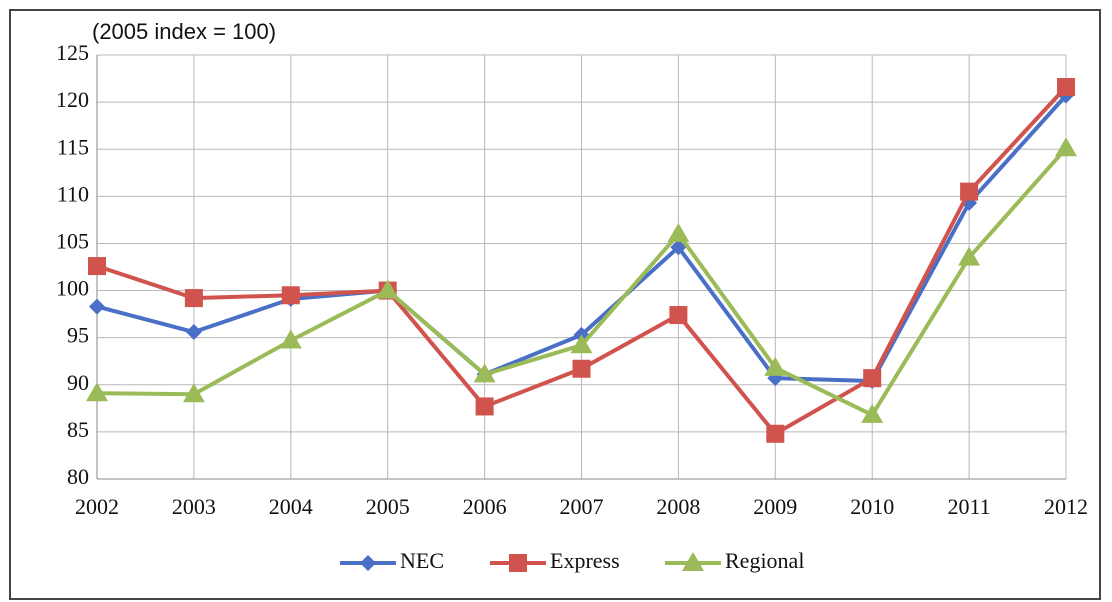 This screenshot has height=602, width=1112. Describe the element at coordinates (72, 240) in the screenshot. I see `y-tick-label: 105` at that location.